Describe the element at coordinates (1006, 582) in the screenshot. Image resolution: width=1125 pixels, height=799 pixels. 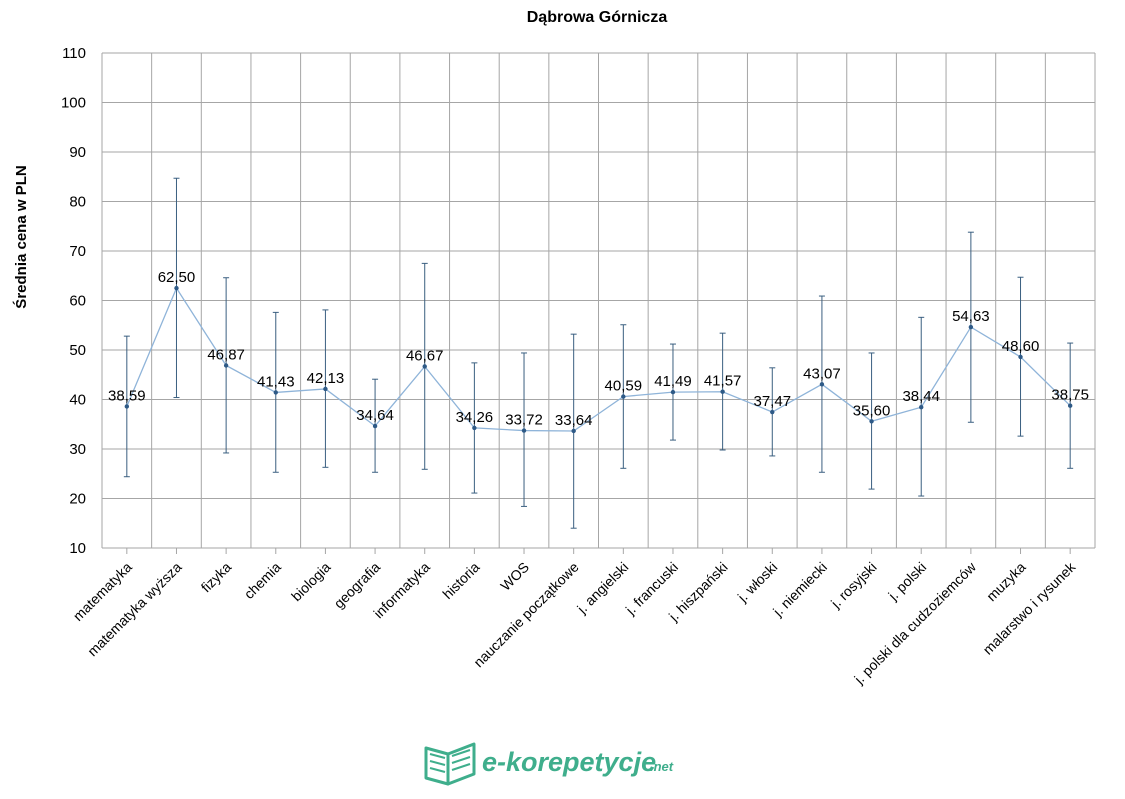
I see `x-tick-label: muzyka` at that location.